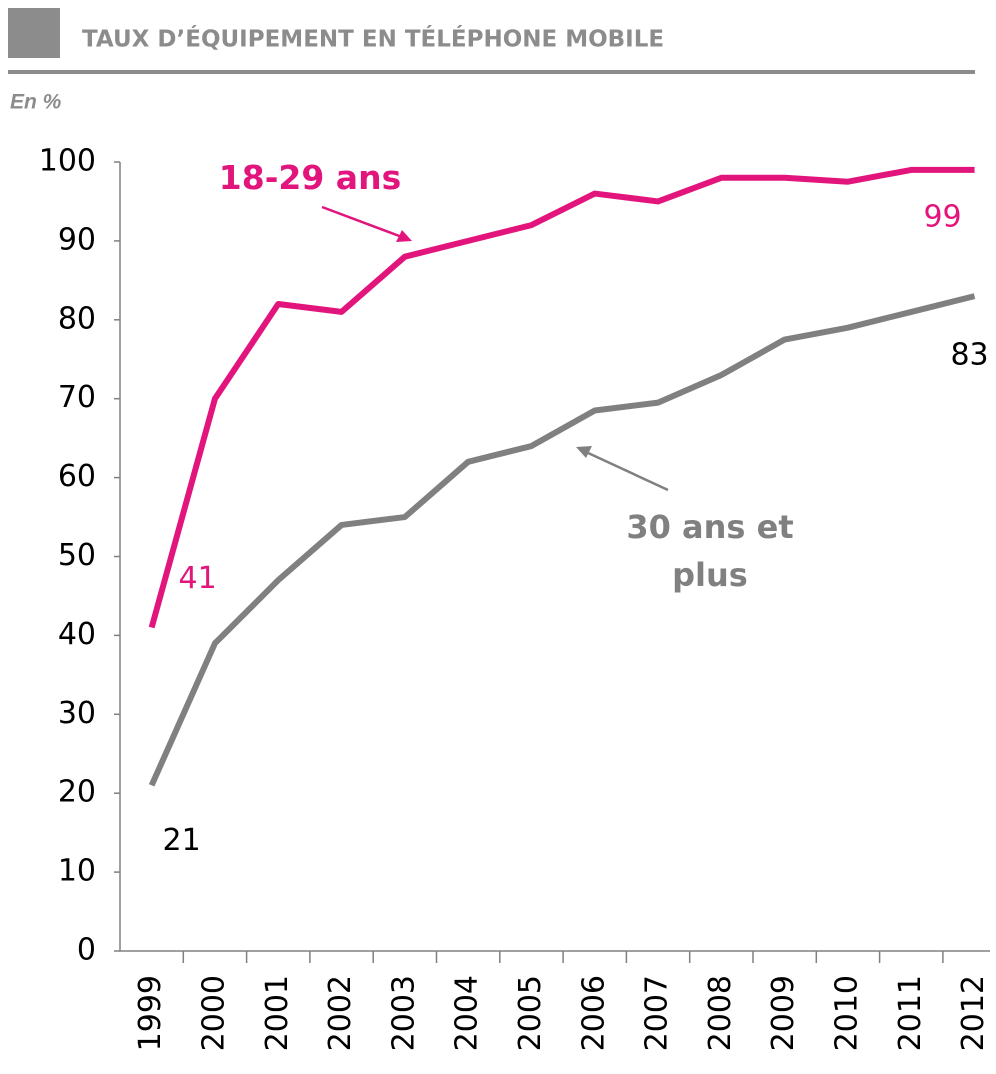  I want to click on x-tick-label: 2006, so click(593, 1013).